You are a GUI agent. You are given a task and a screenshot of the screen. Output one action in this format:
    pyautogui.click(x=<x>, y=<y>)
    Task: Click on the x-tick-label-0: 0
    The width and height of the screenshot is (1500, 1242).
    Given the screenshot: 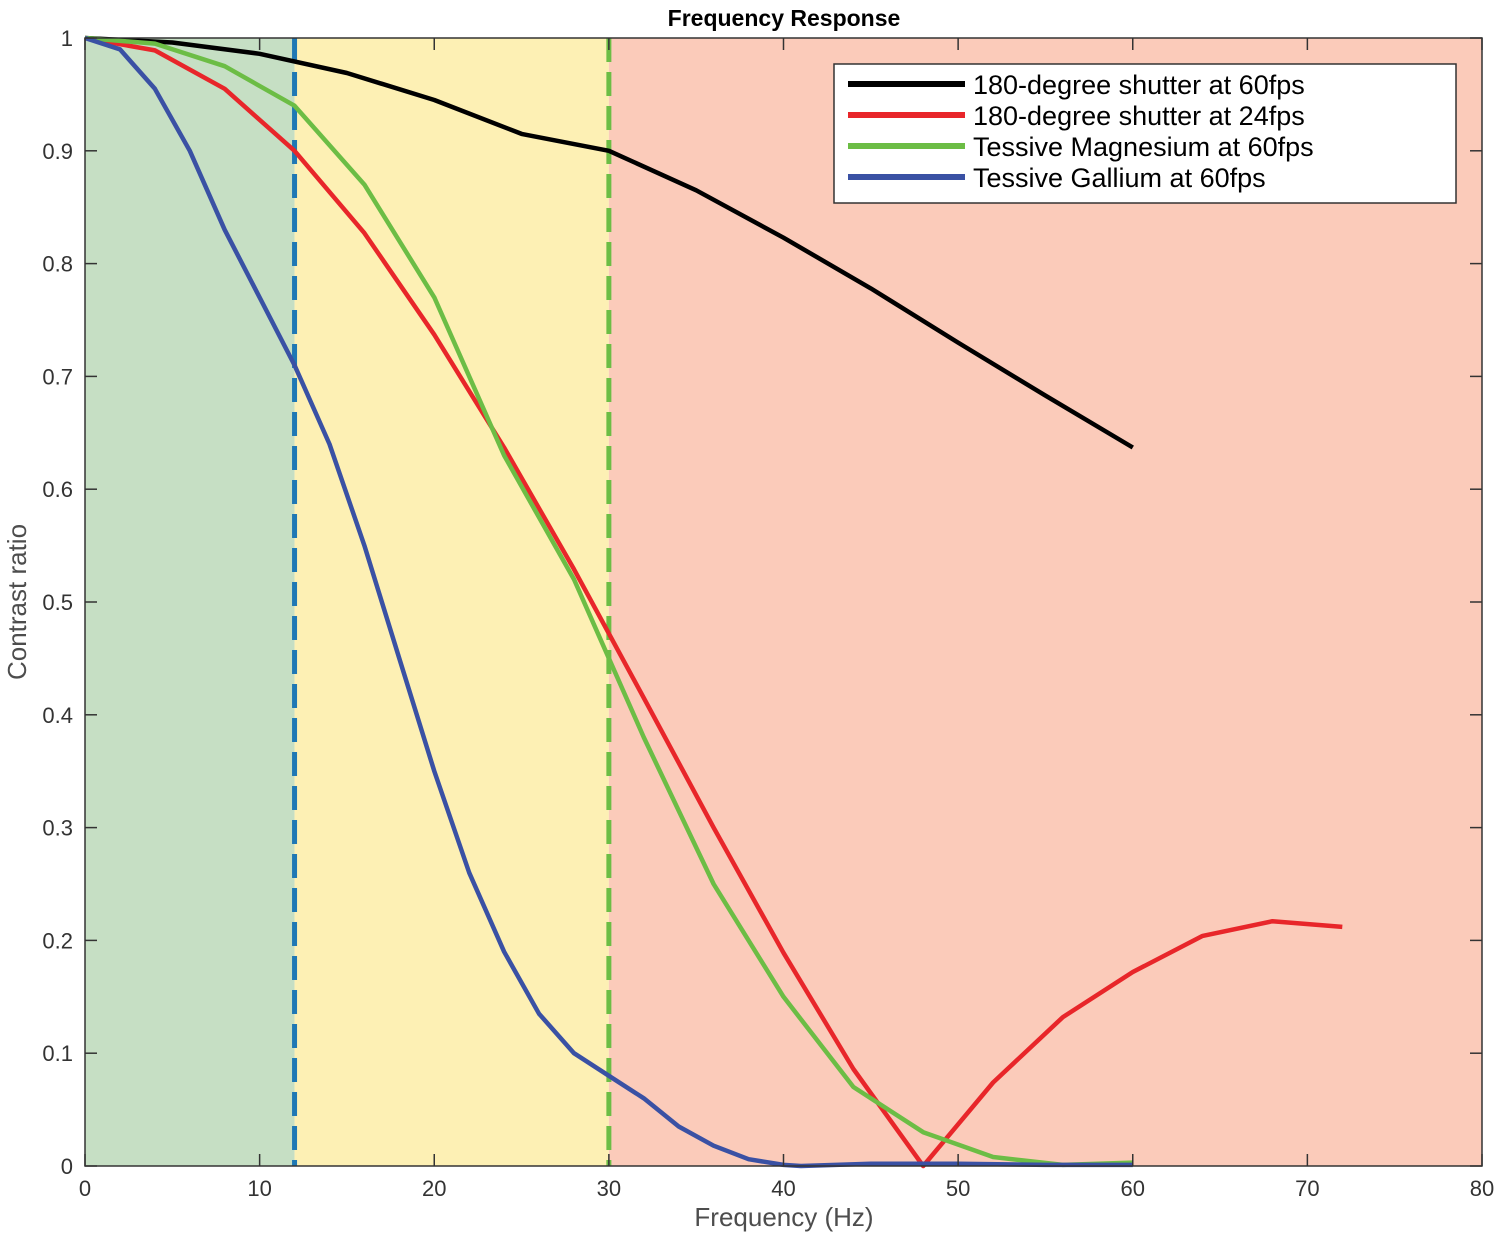 What is the action you would take?
    pyautogui.click(x=85, y=1188)
    